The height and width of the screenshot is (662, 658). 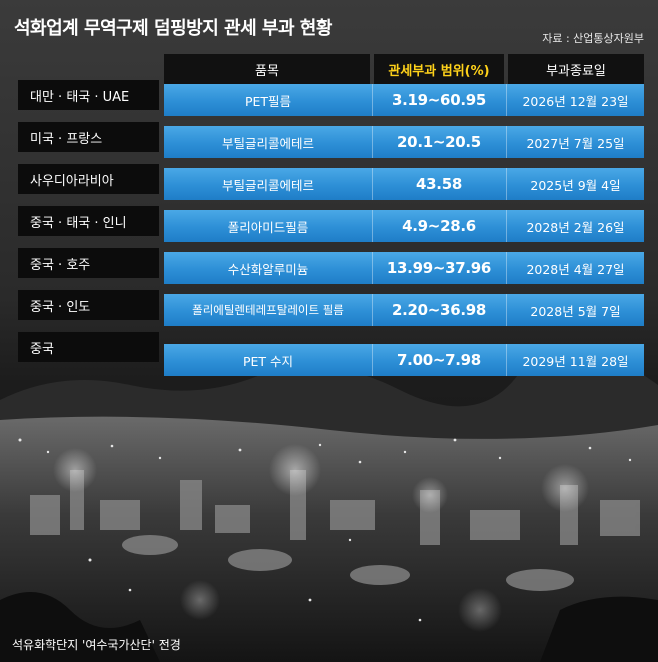 I want to click on item-cell: 수산화알루미늄, so click(x=268, y=269).